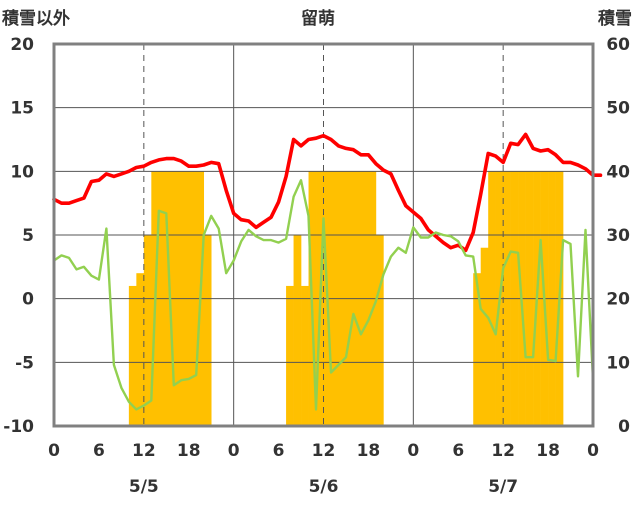 This screenshot has height=505, width=636. I want to click on day-label: 5/7, so click(503, 487).